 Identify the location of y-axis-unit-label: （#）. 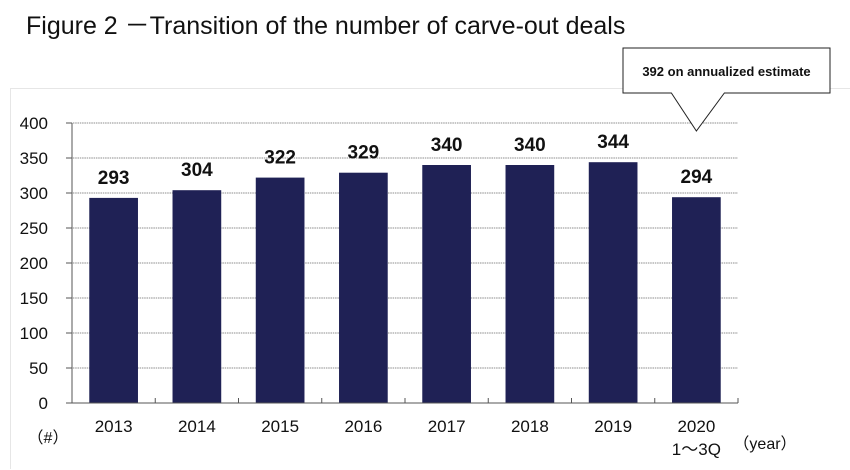
(48, 438).